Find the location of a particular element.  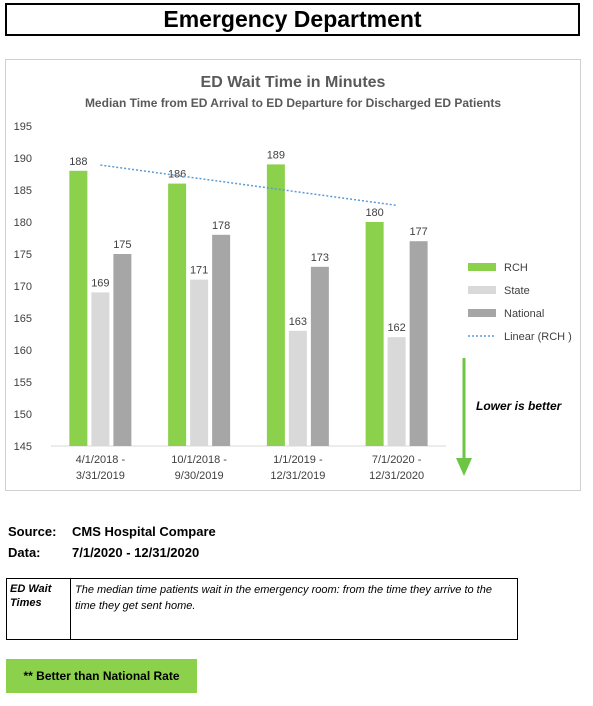

y-tick-label: 170 is located at coordinates (23, 287).